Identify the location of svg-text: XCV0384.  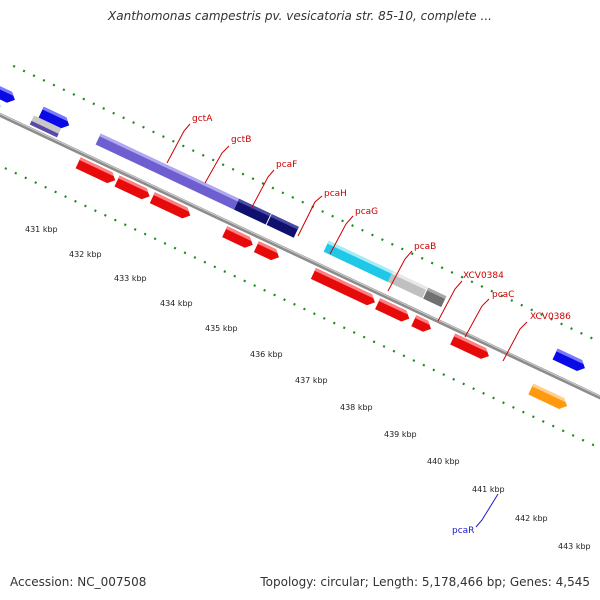
(483, 276).